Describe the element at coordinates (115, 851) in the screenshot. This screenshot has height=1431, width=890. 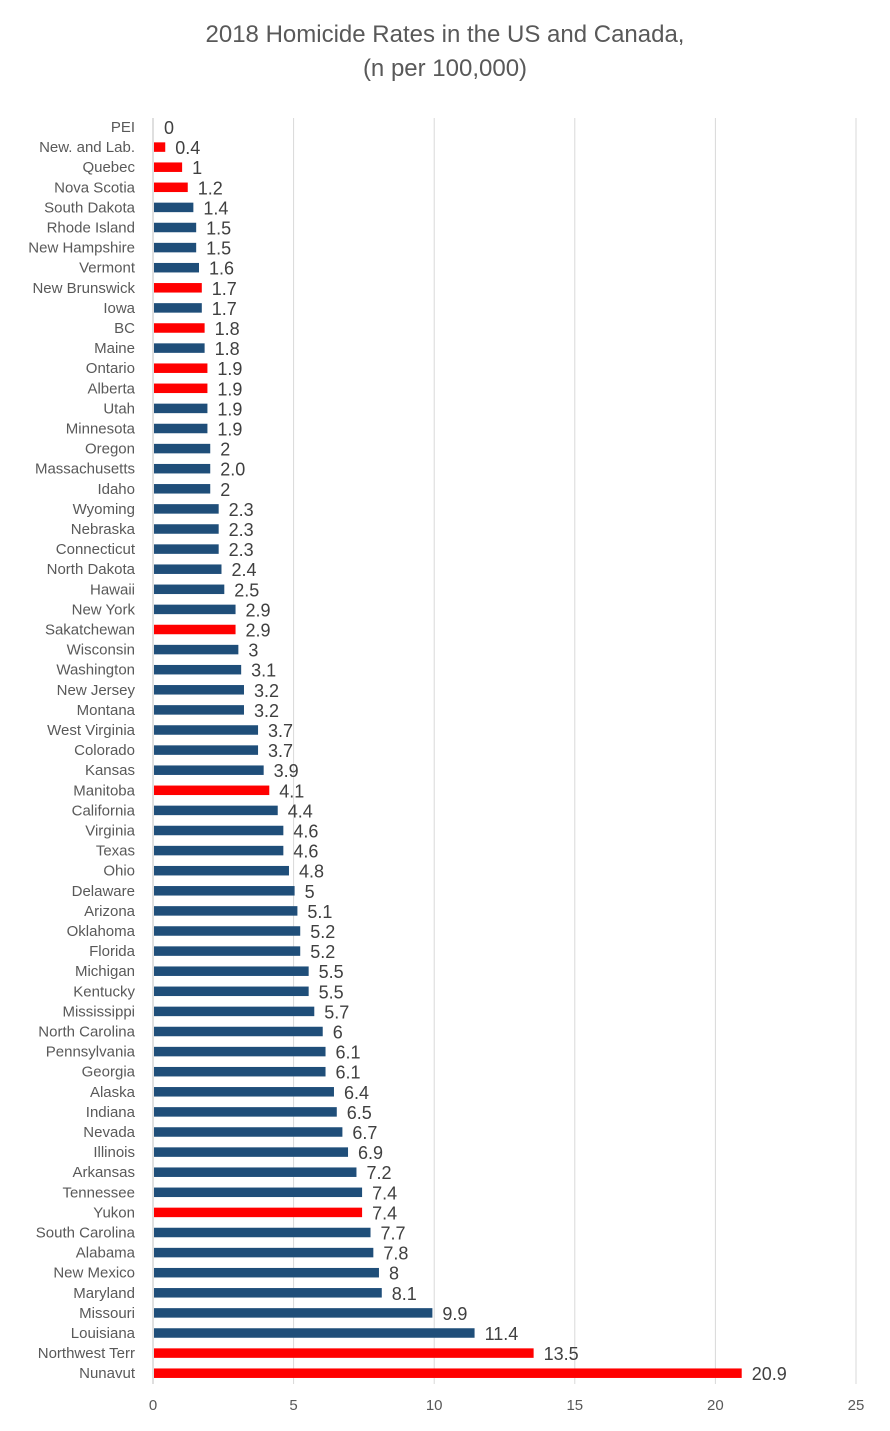
I see `category-label: Texas` at that location.